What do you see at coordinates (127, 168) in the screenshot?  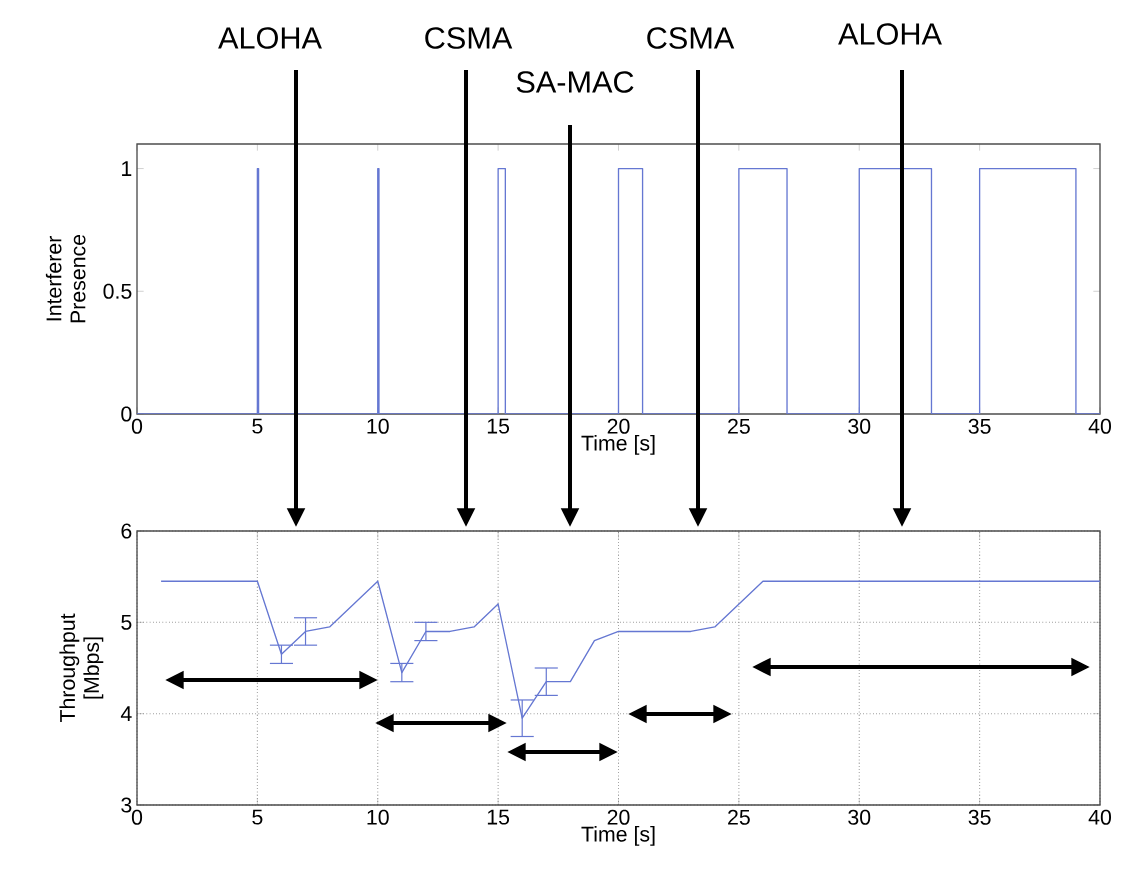 I see `y-tick-label: 1` at bounding box center [127, 168].